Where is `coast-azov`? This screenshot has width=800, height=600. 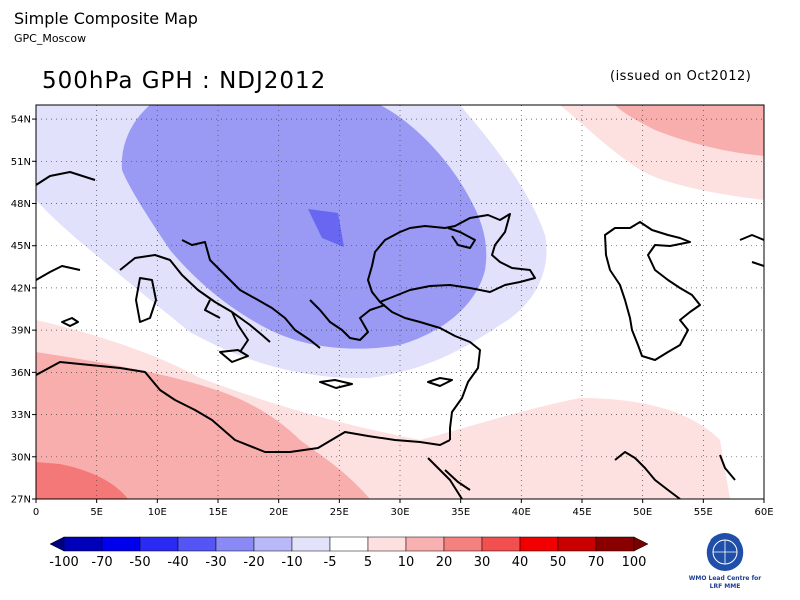
coast-azov is located at coordinates (461, 238).